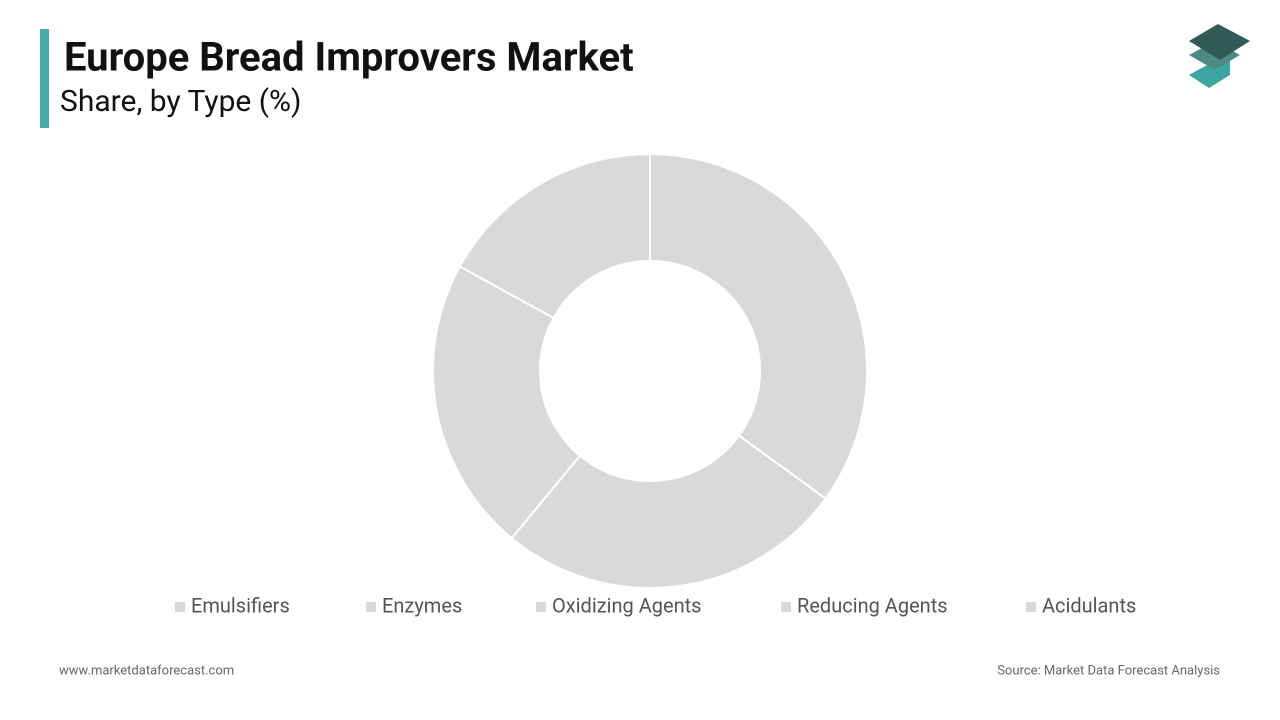  I want to click on logo, so click(1219, 56).